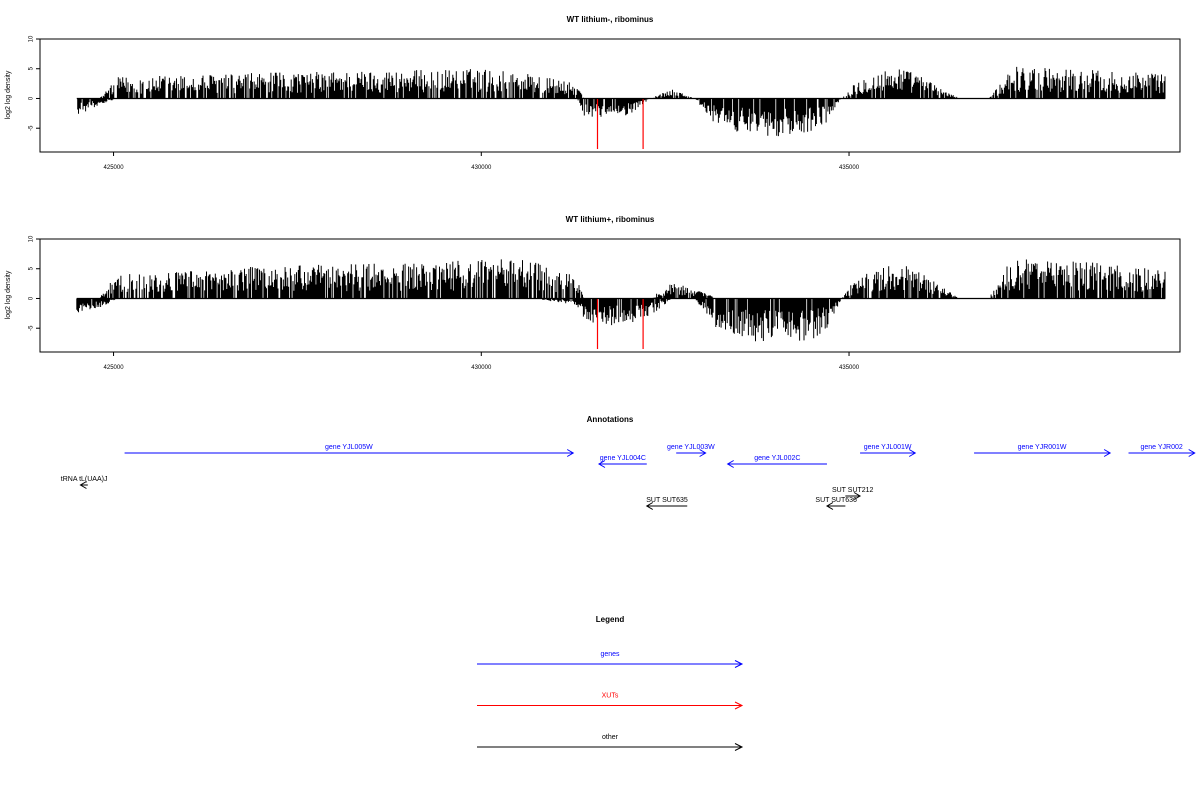 This screenshot has height=800, width=1200. What do you see at coordinates (623, 458) in the screenshot?
I see `feature-label: gene YJL004C` at bounding box center [623, 458].